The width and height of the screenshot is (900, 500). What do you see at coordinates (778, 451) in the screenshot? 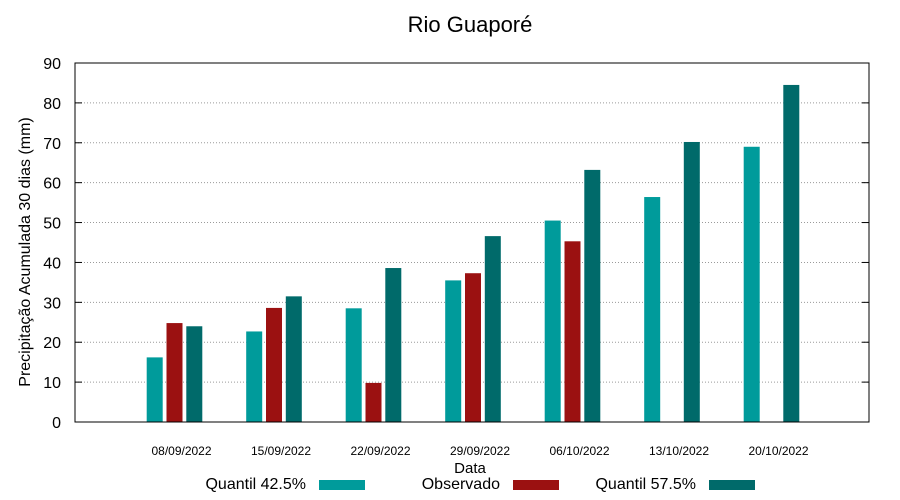
I see `x-tick-label: 20/10/2022` at bounding box center [778, 451].